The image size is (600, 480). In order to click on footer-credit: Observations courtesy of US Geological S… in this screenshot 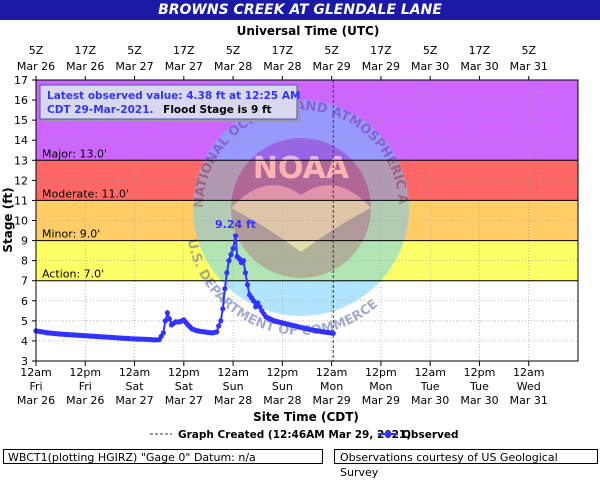, I will do `click(466, 464)`.